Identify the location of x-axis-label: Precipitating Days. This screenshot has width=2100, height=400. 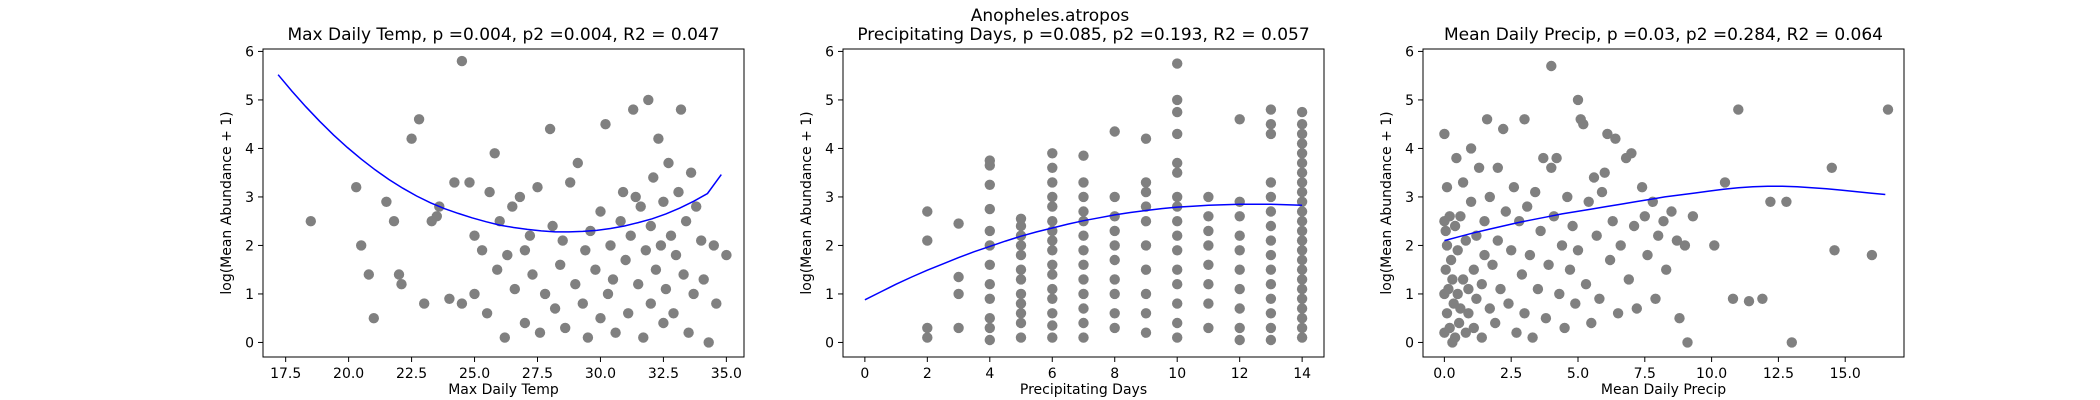
(1083, 390).